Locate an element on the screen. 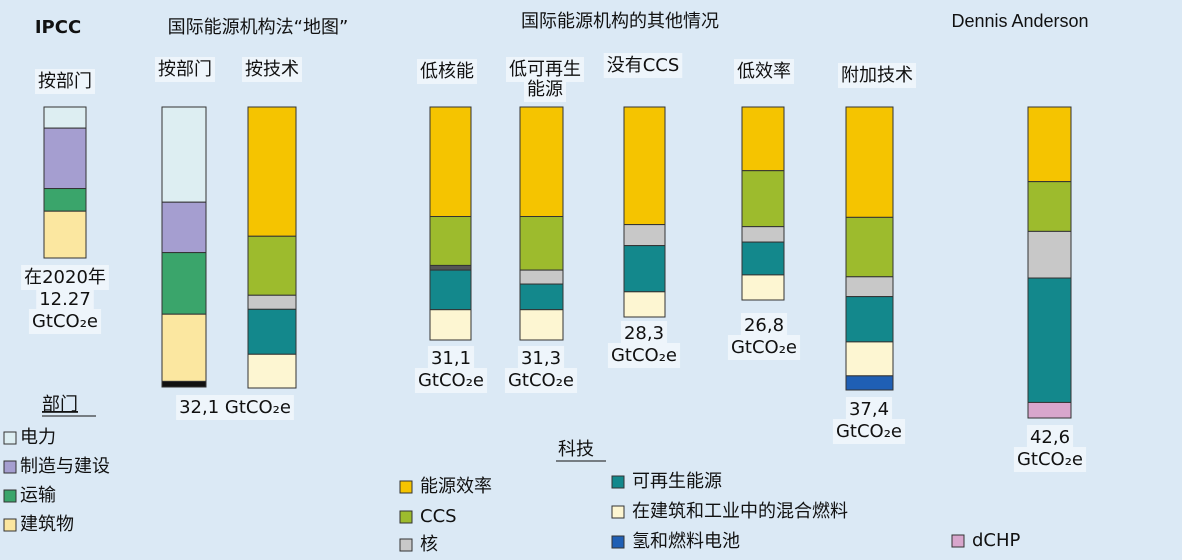  total-label: 32,1 GtCO₂e is located at coordinates (235, 407).